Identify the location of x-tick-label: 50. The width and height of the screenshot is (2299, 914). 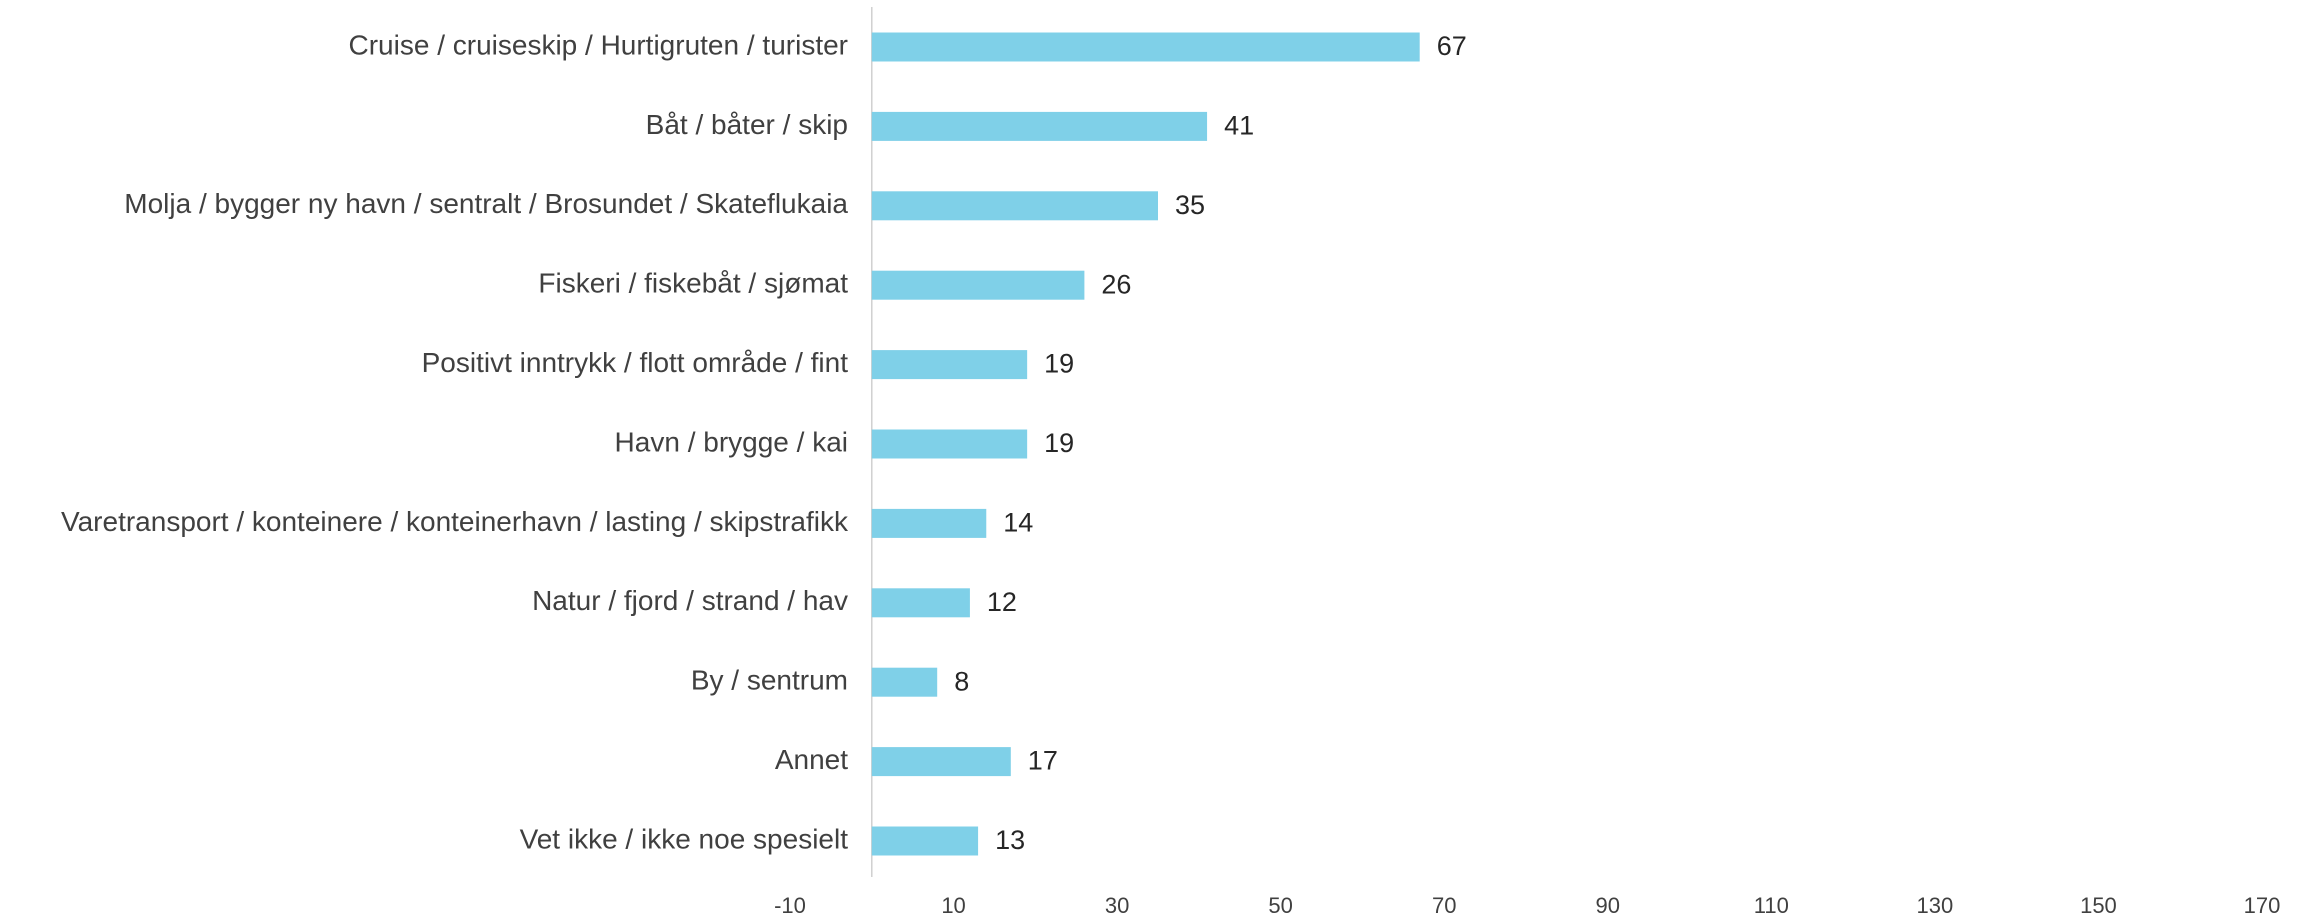
(1280, 903).